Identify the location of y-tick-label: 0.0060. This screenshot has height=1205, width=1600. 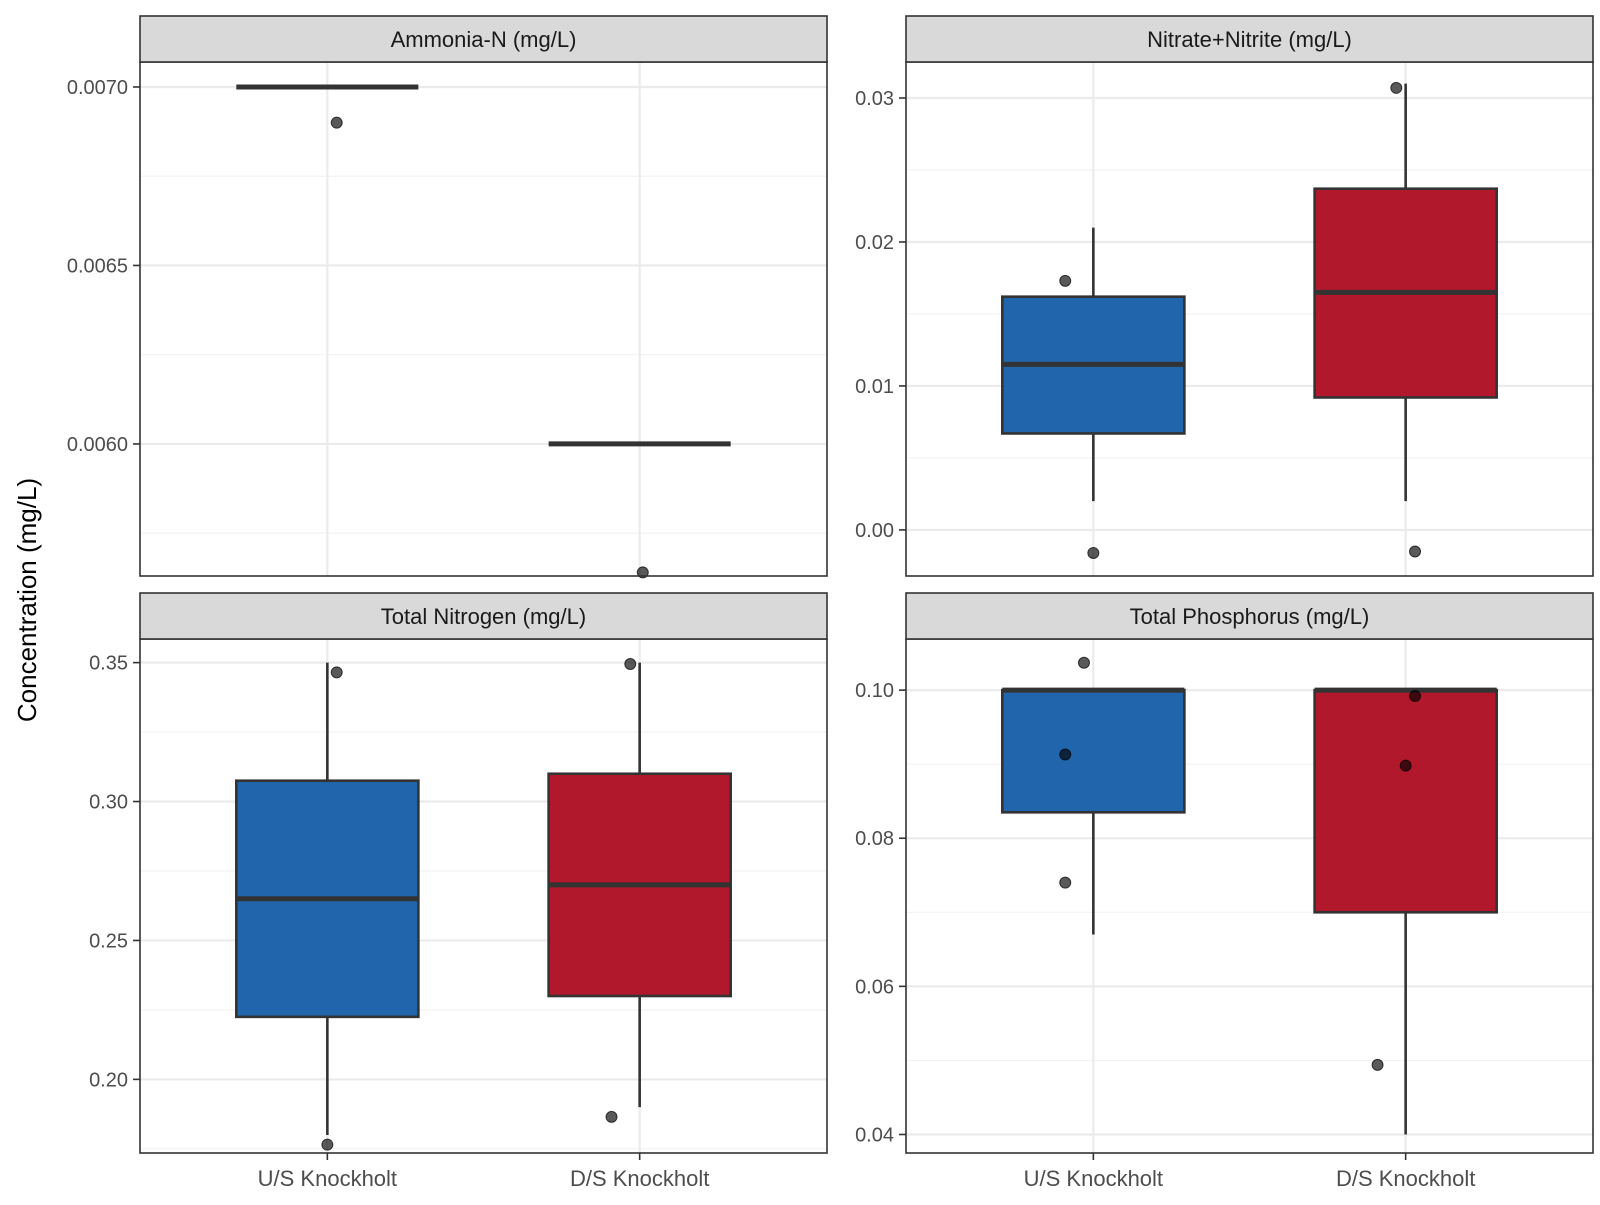
(97, 445).